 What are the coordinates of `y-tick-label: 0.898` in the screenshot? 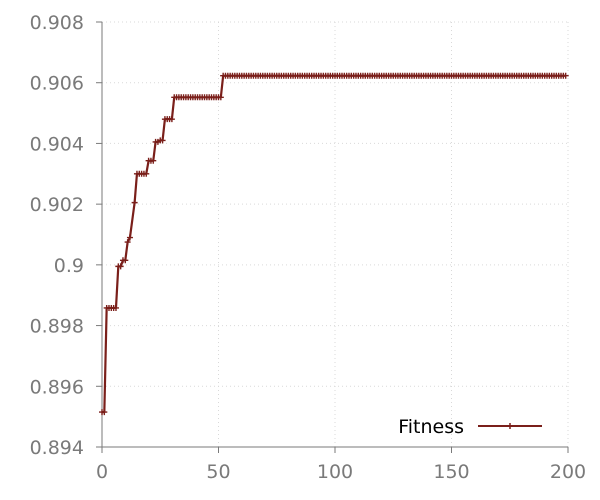 It's located at (57, 327).